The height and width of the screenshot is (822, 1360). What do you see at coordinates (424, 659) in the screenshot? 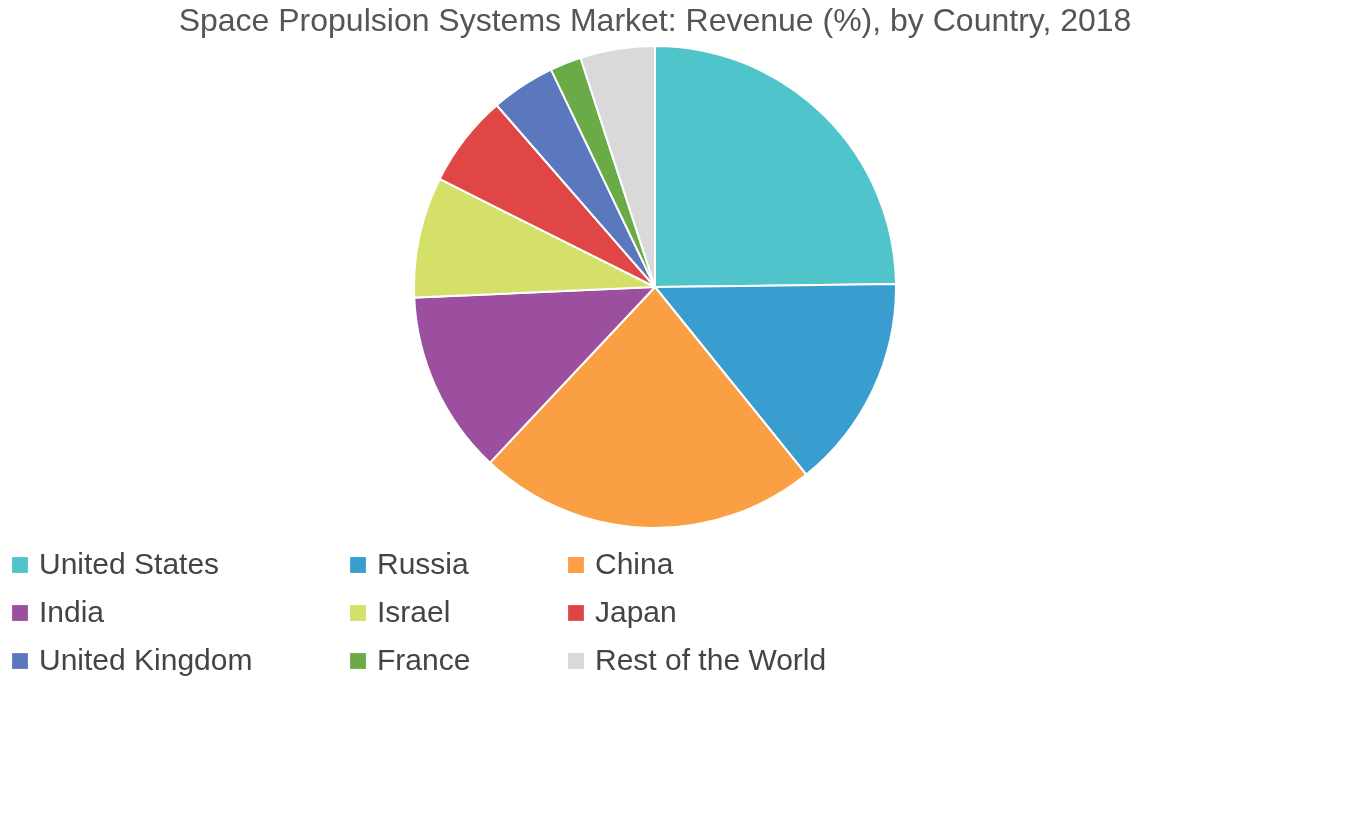
I see `legend-label: France` at bounding box center [424, 659].